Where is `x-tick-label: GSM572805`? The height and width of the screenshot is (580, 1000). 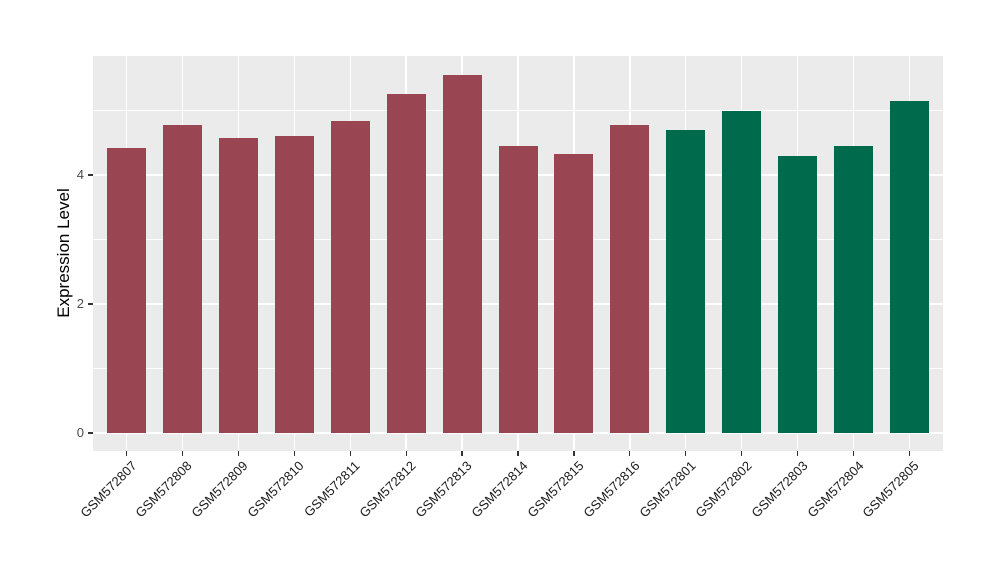 x-tick-label: GSM572805 is located at coordinates (891, 489).